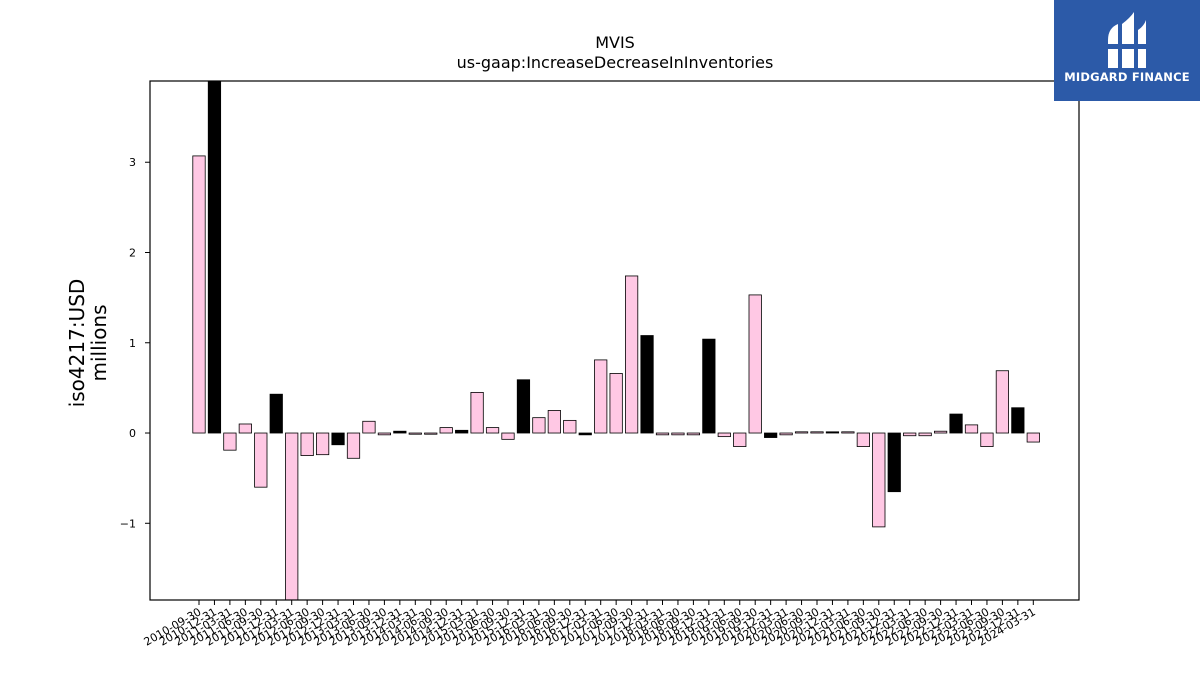 Image resolution: width=1200 pixels, height=675 pixels. Describe the element at coordinates (132, 162) in the screenshot. I see `y-tick-label: 3` at that location.